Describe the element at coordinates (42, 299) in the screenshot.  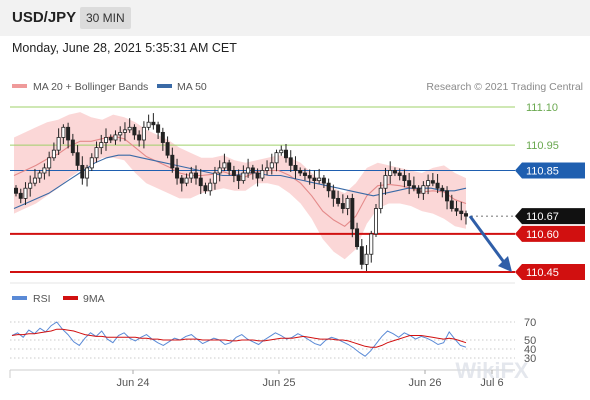
I see `rsi-legend-label: RSI` at that location.